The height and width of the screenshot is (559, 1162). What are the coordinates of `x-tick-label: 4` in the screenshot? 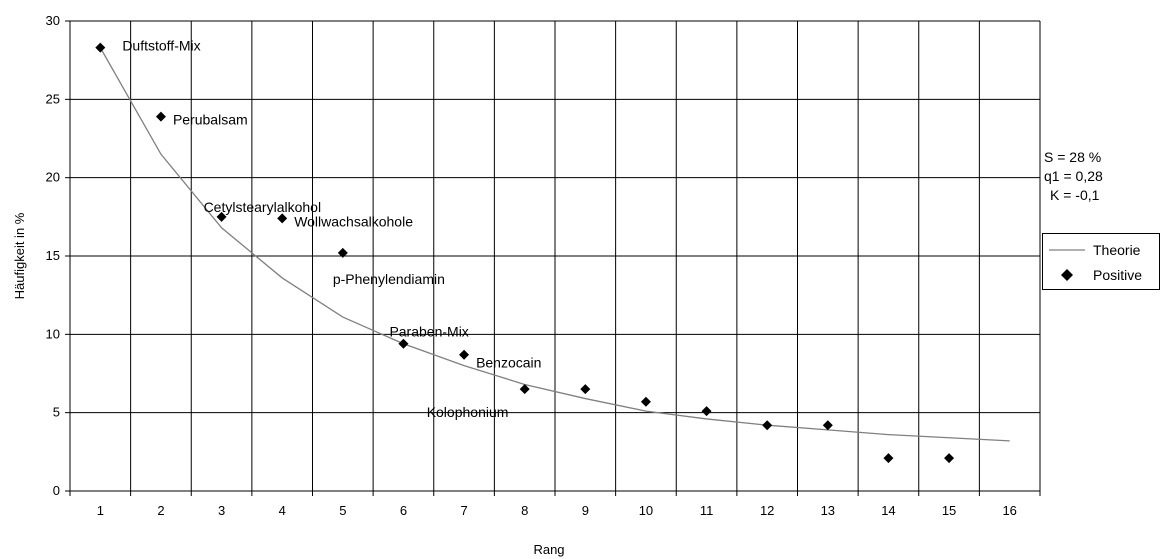 It's located at (282, 510).